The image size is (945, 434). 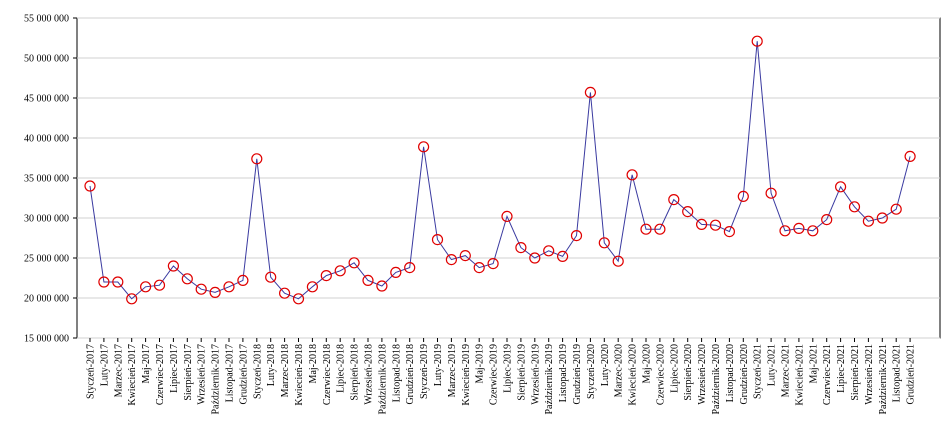 I want to click on x-tick-label: Czerwiec-2018, so click(x=327, y=374).